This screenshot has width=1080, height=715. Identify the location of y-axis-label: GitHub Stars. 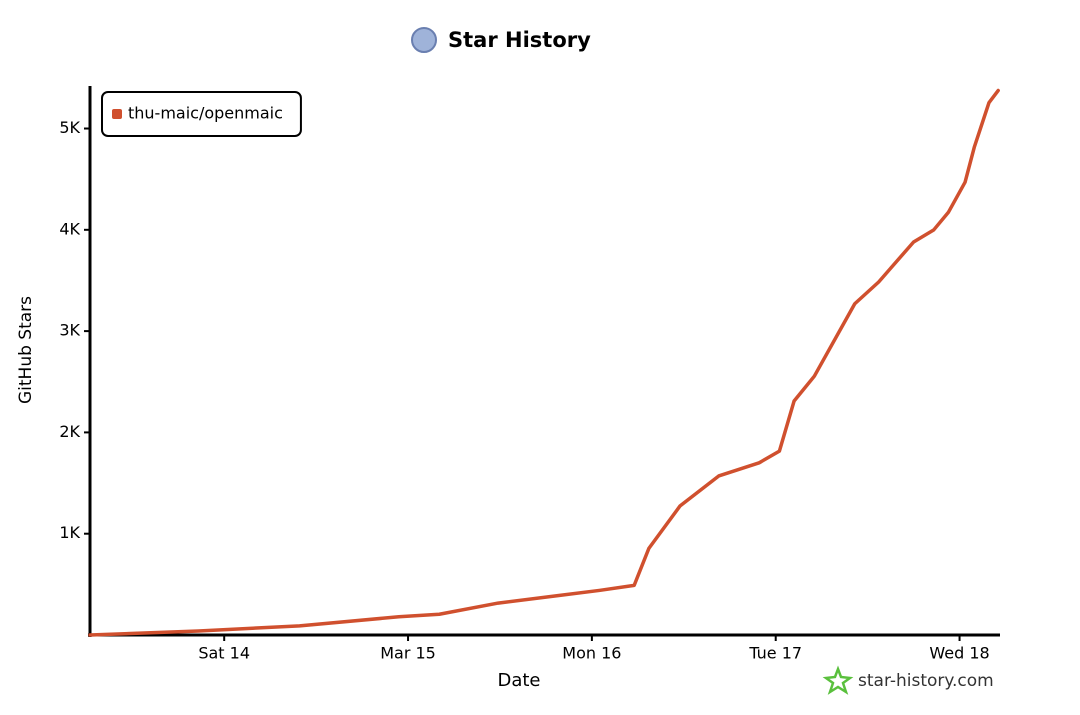
(26, 350).